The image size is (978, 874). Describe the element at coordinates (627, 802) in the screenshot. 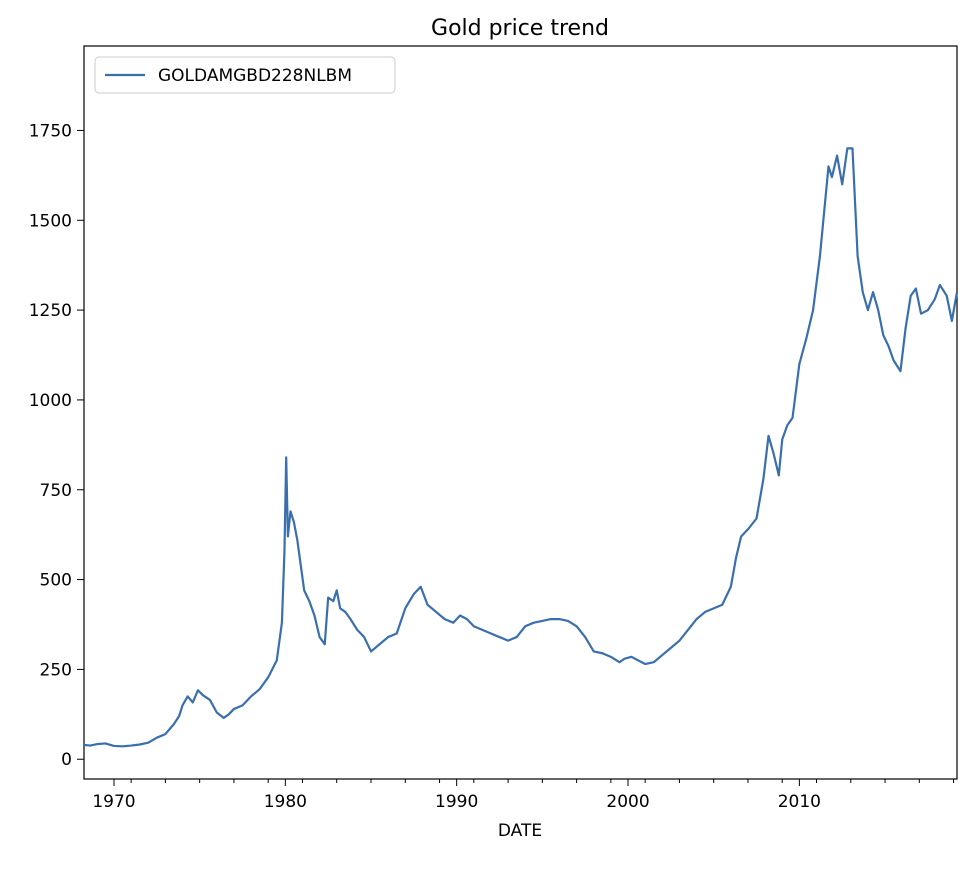

I see `x-tick-label: 2000` at that location.